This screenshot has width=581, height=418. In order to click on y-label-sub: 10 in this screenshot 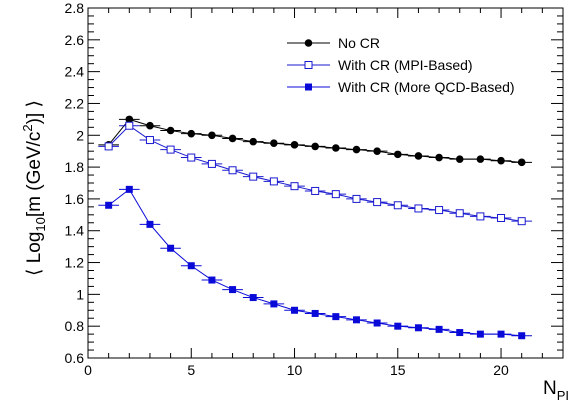, I will do `click(40, 224)`.